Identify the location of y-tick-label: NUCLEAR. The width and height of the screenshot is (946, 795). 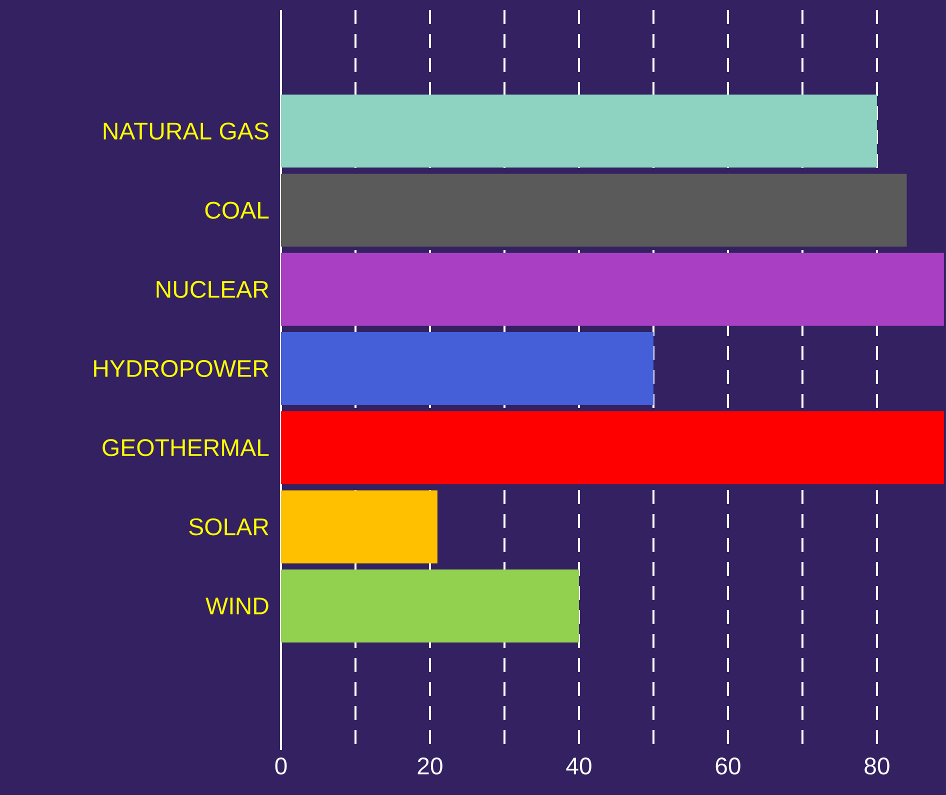
(212, 289).